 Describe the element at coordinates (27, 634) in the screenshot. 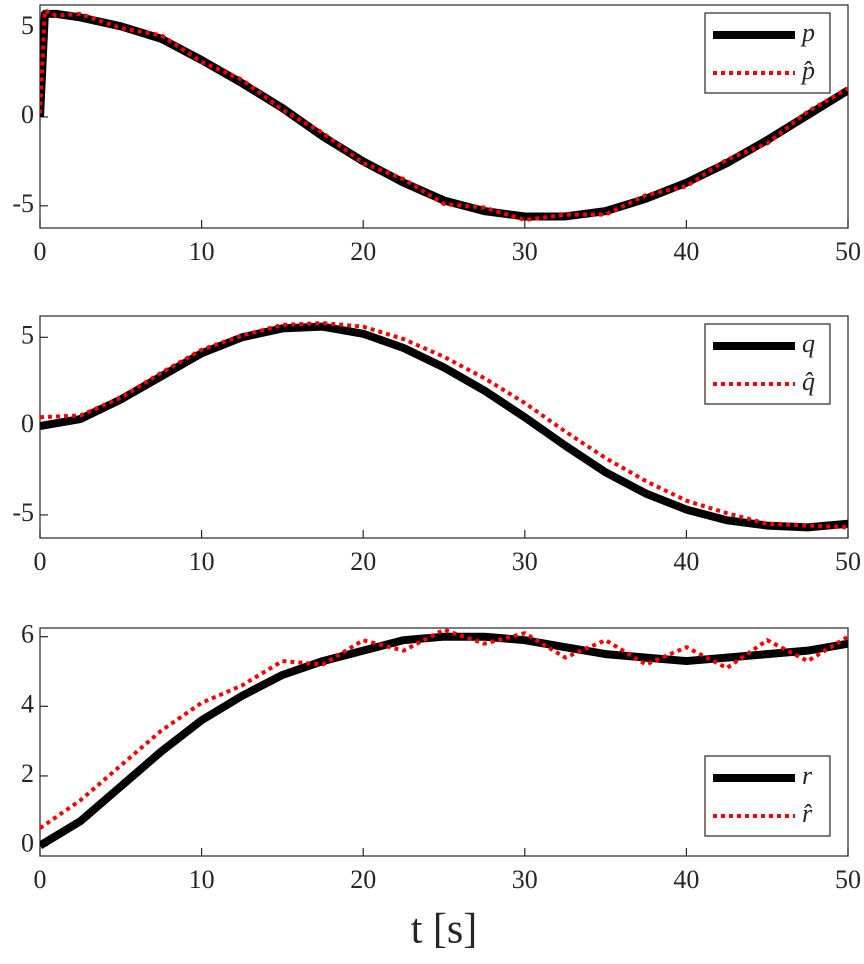

I see `y-tick-label: 6` at that location.